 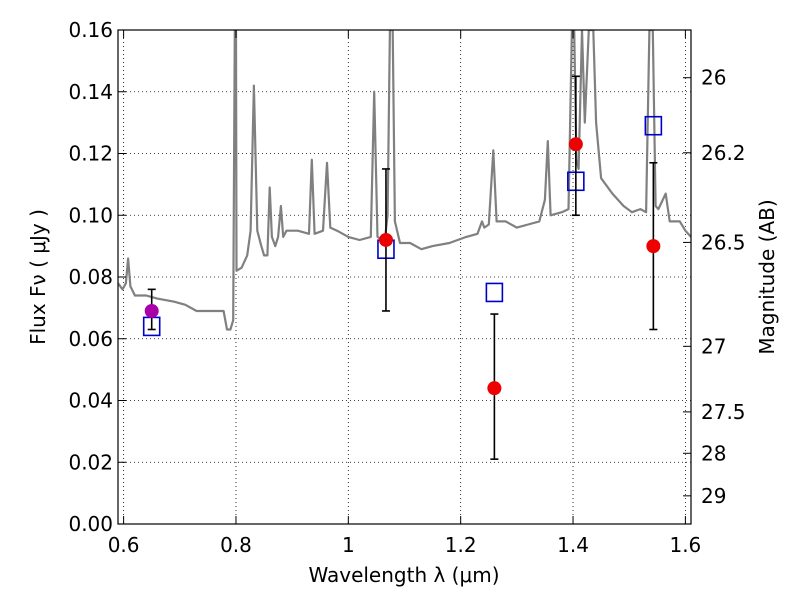 What do you see at coordinates (713, 496) in the screenshot?
I see `right-tick-label: 29` at bounding box center [713, 496].